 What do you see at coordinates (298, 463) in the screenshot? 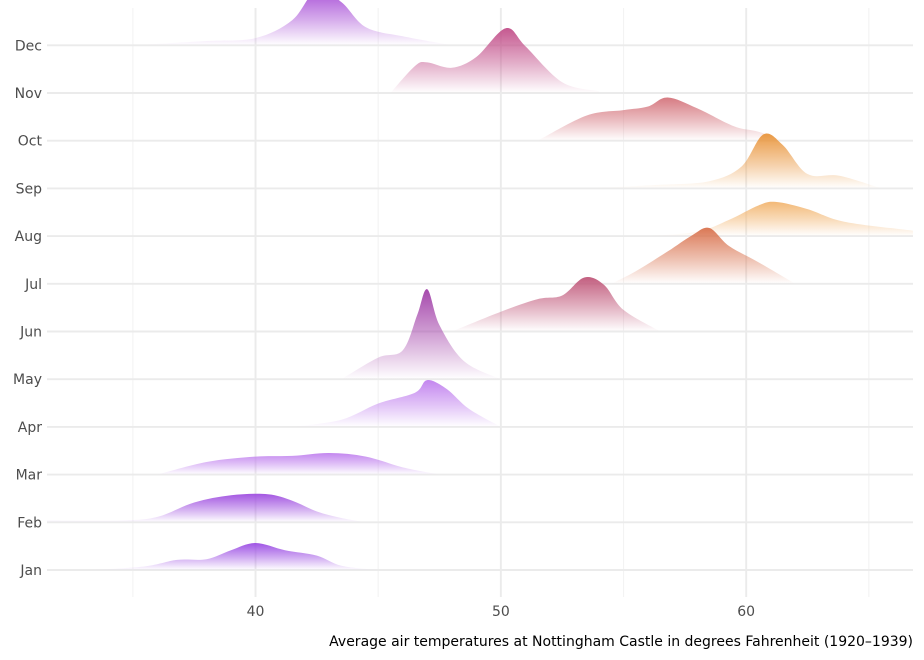
I see `ridge-mar` at bounding box center [298, 463].